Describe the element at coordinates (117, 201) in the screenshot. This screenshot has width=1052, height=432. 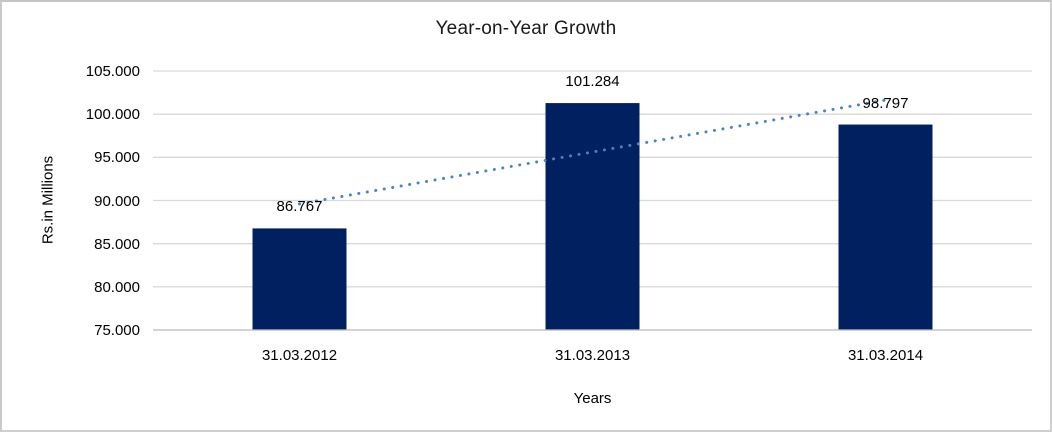
I see `y-tick-label: 90.000` at that location.